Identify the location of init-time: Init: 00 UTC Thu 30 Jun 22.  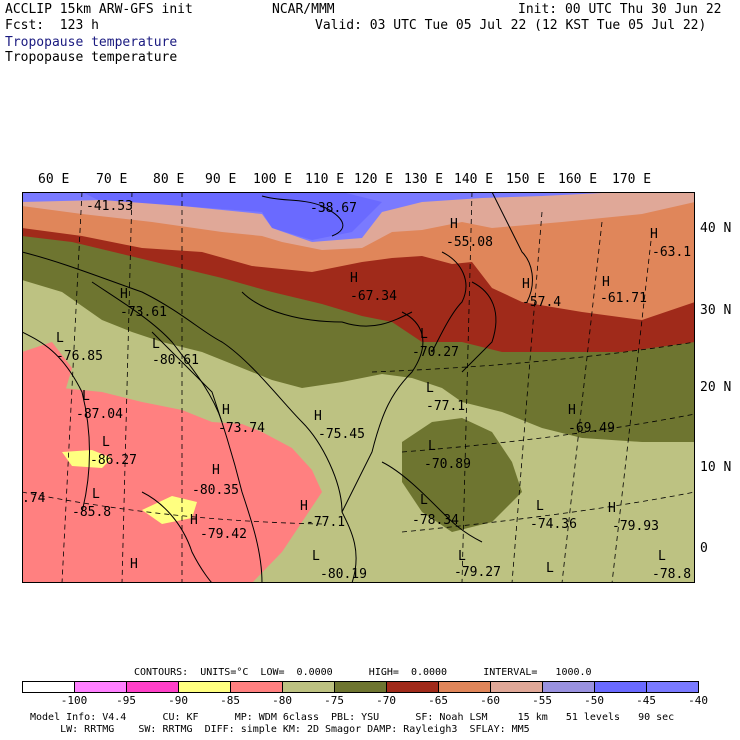
(620, 9).